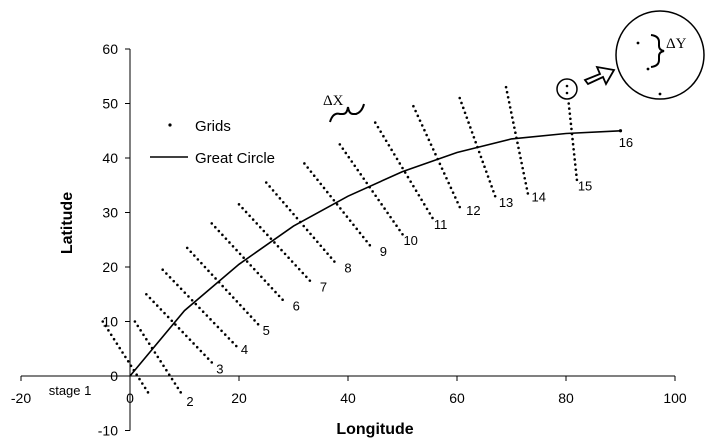 The height and width of the screenshot is (439, 707). What do you see at coordinates (457, 398) in the screenshot?
I see `x-tick-label: 60` at bounding box center [457, 398].